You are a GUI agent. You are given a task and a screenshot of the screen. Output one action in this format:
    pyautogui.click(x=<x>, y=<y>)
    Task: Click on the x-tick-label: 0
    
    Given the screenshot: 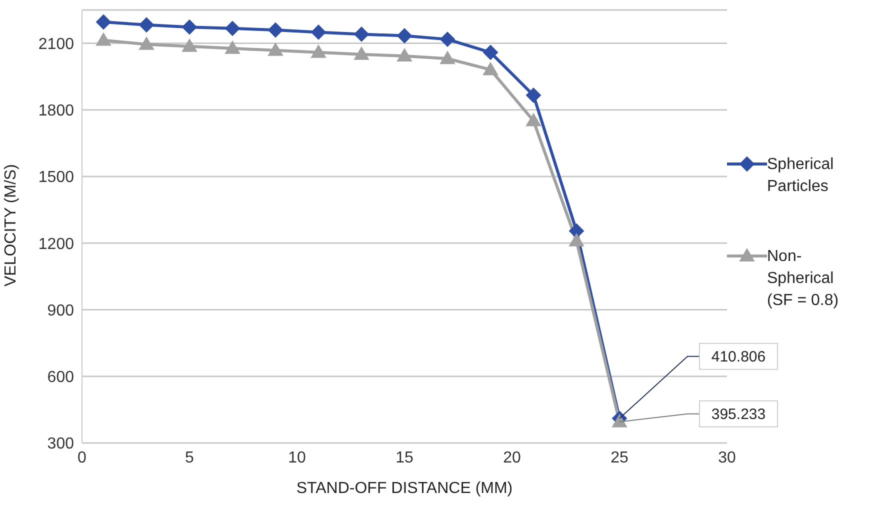 What is the action you would take?
    pyautogui.click(x=82, y=457)
    